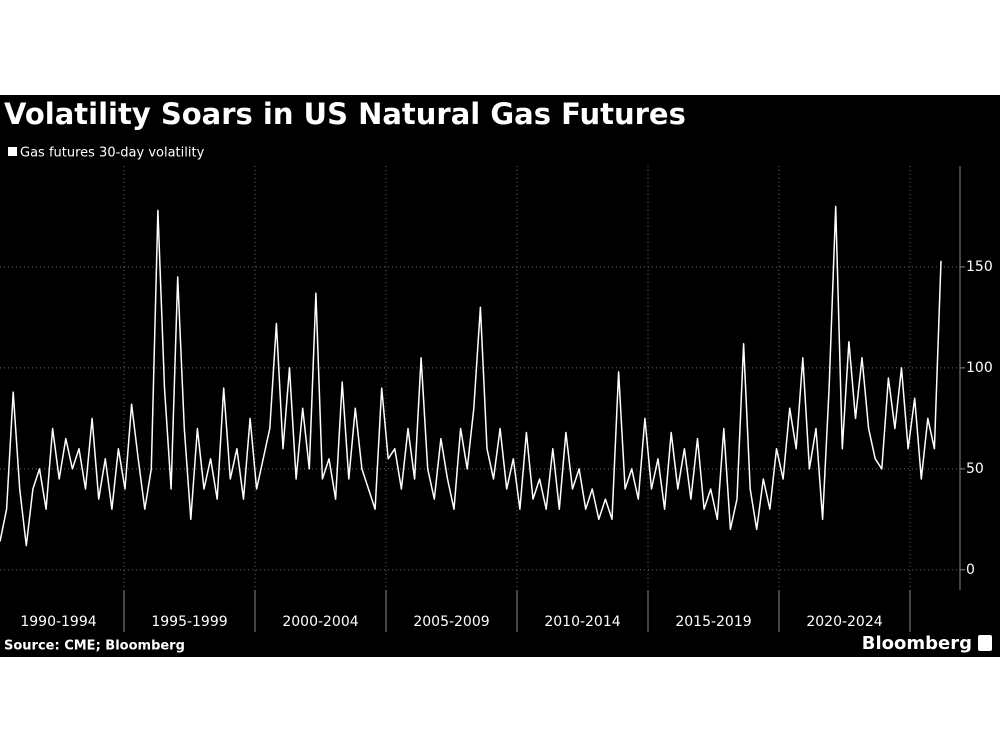 Image resolution: width=1000 pixels, height=750 pixels. What do you see at coordinates (713, 622) in the screenshot?
I see `x-tick-label: 2015-2019` at bounding box center [713, 622].